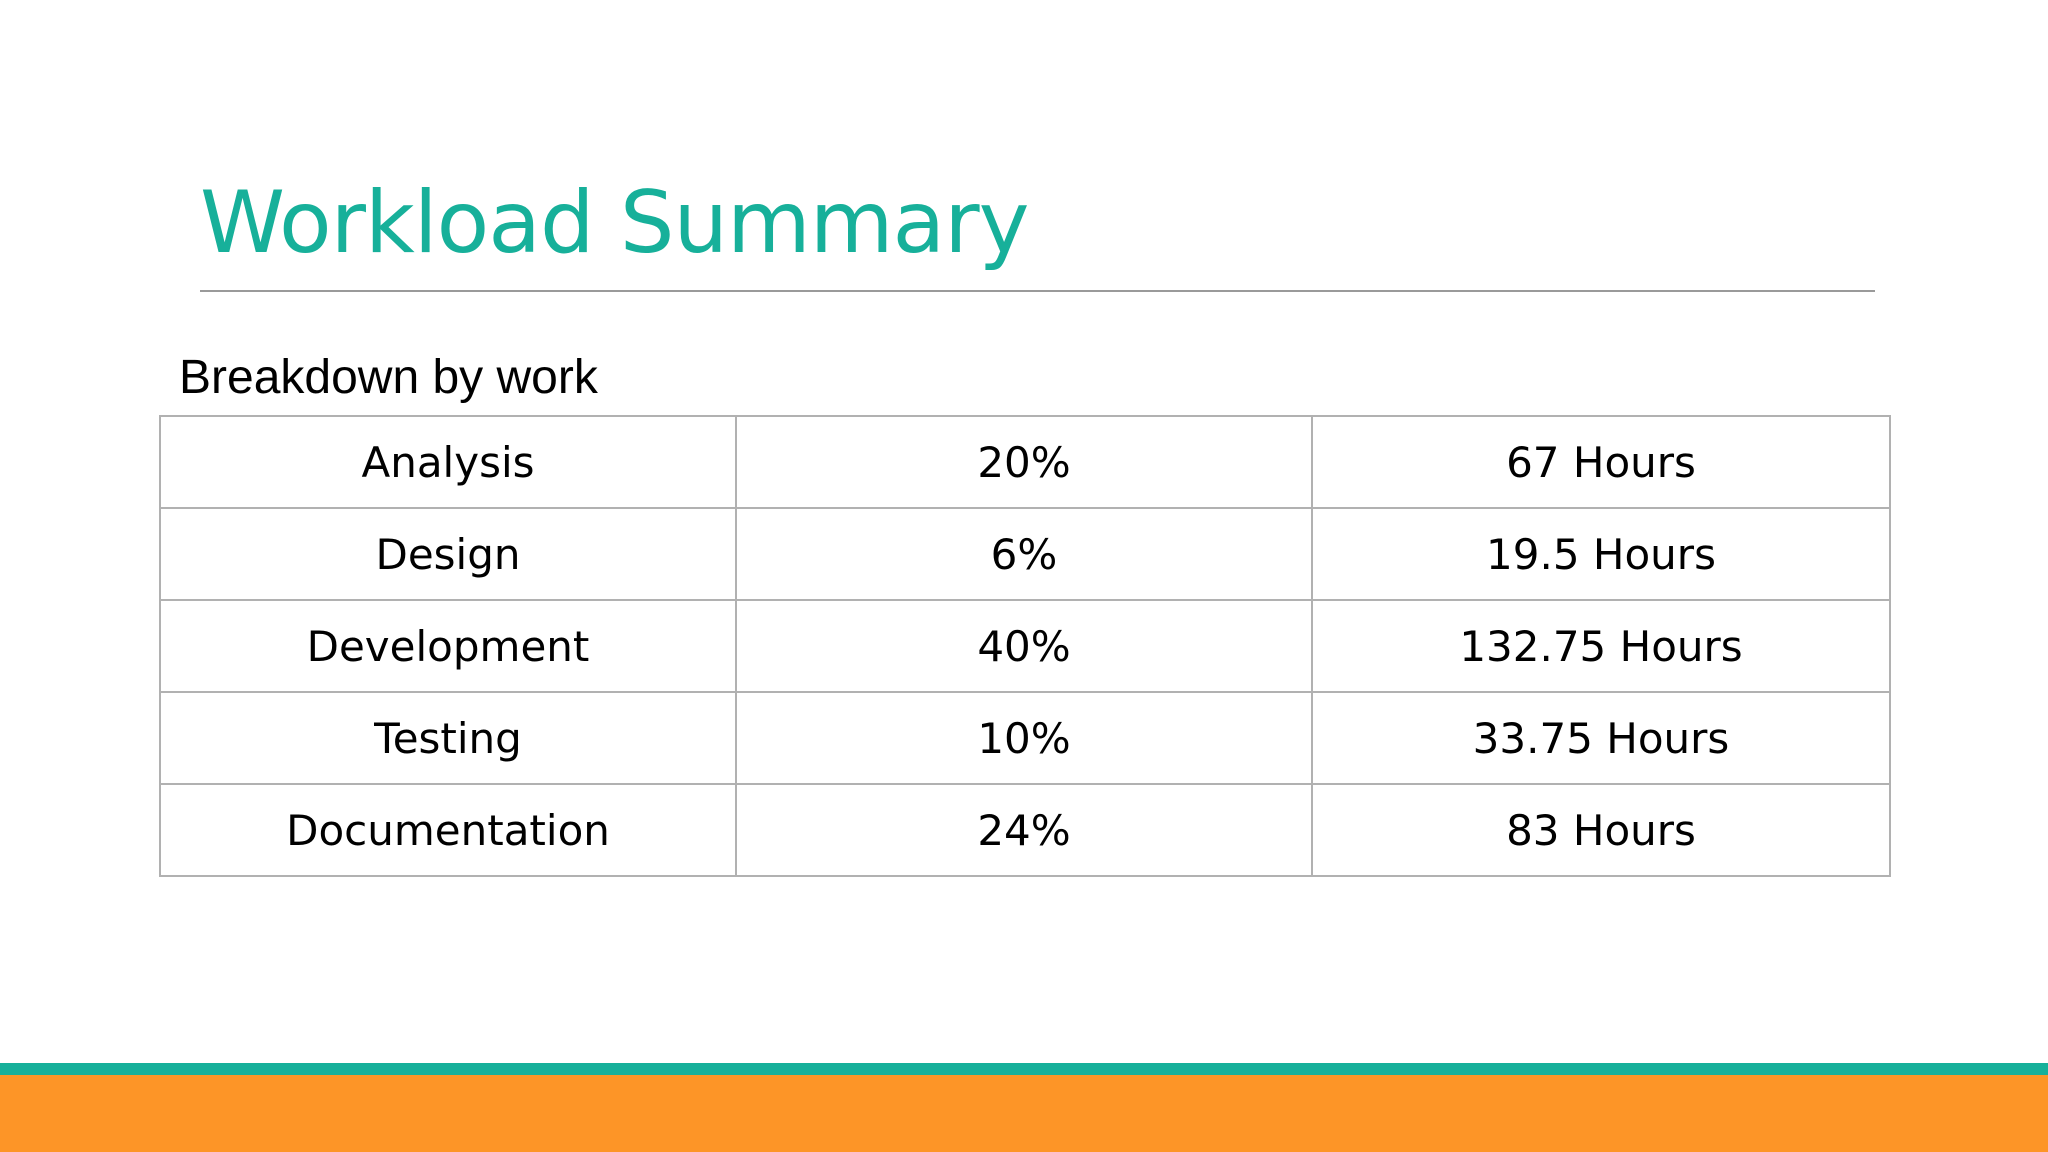 The width and height of the screenshot is (2048, 1152). I want to click on table-row: Testing 10% 33.75 Hours, so click(1025, 738).